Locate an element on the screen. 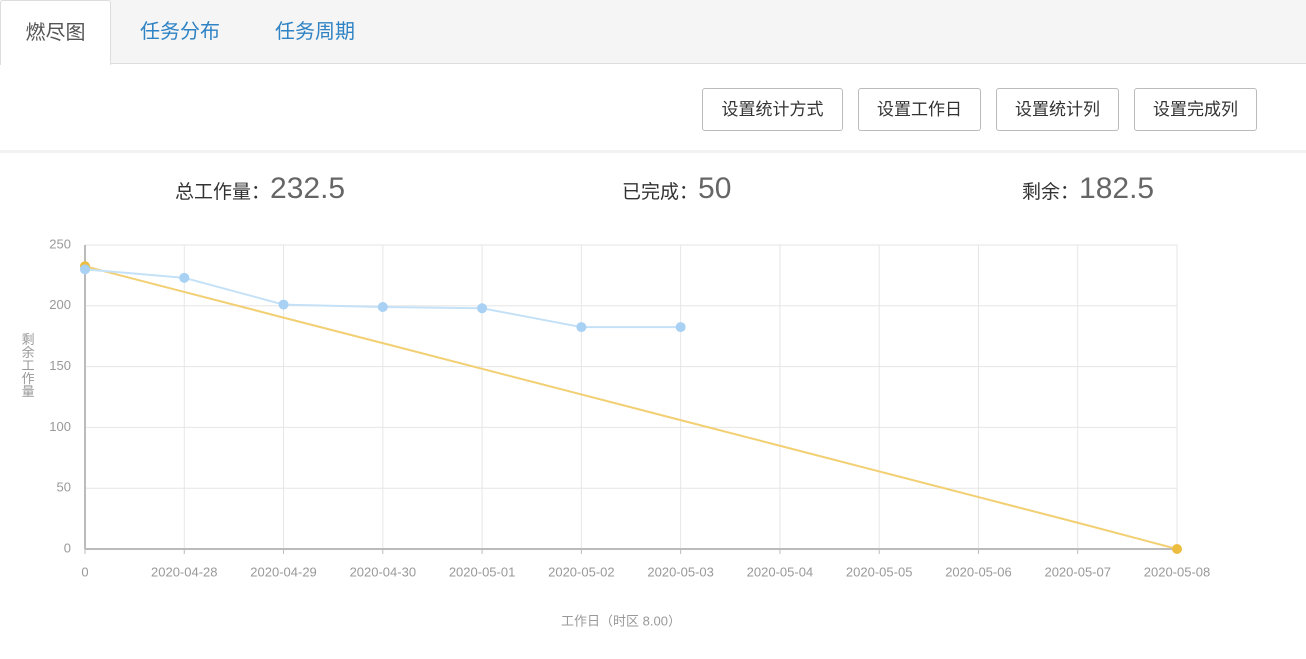 The image size is (1306, 659). x-tick-label: 2020-05-03 is located at coordinates (680, 571).